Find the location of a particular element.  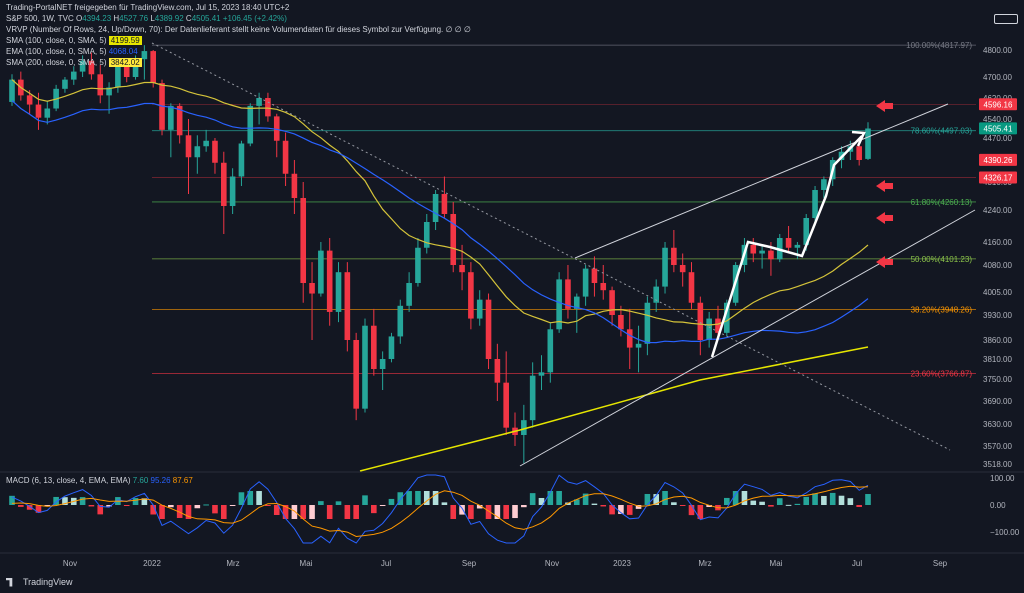

tradingview-brand: TradingView is located at coordinates (39, 582).